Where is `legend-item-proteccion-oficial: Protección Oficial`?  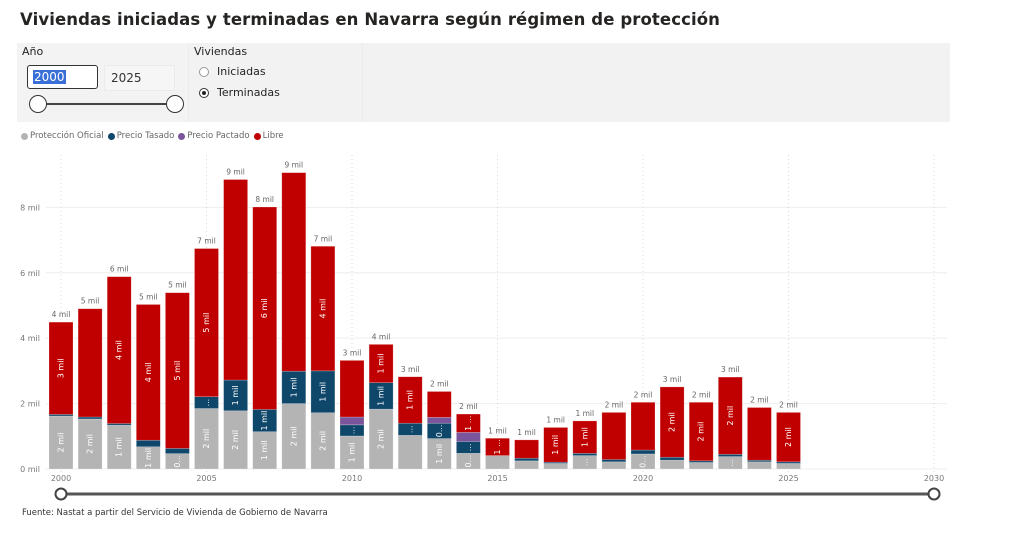
legend-item-proteccion-oficial: Protección Oficial is located at coordinates (62, 136).